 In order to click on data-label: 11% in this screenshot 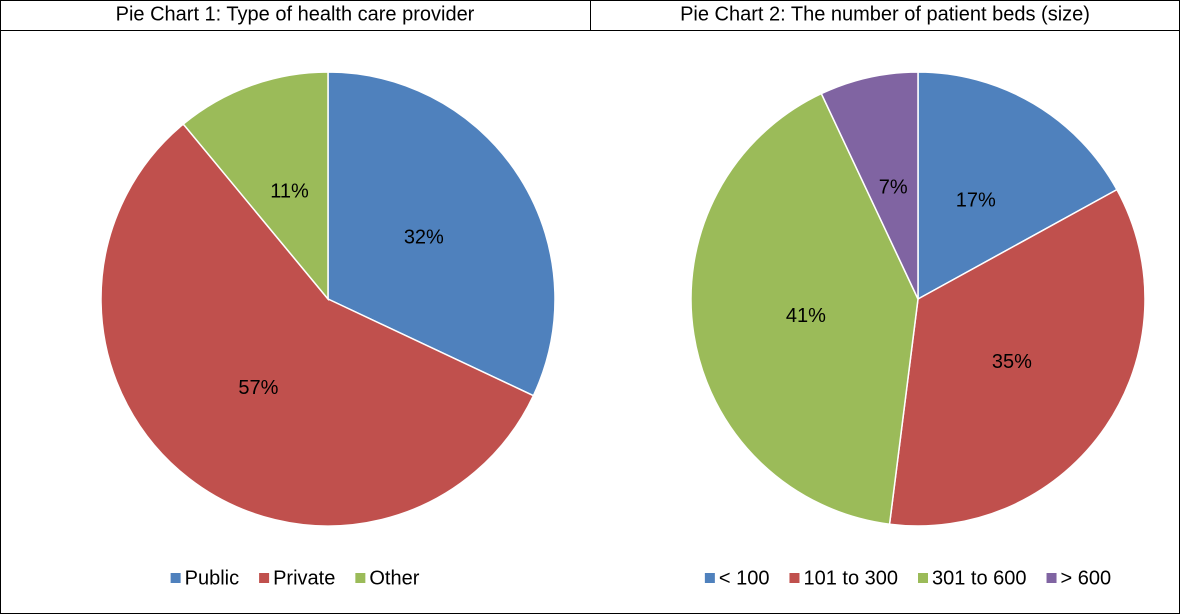, I will do `click(289, 191)`.